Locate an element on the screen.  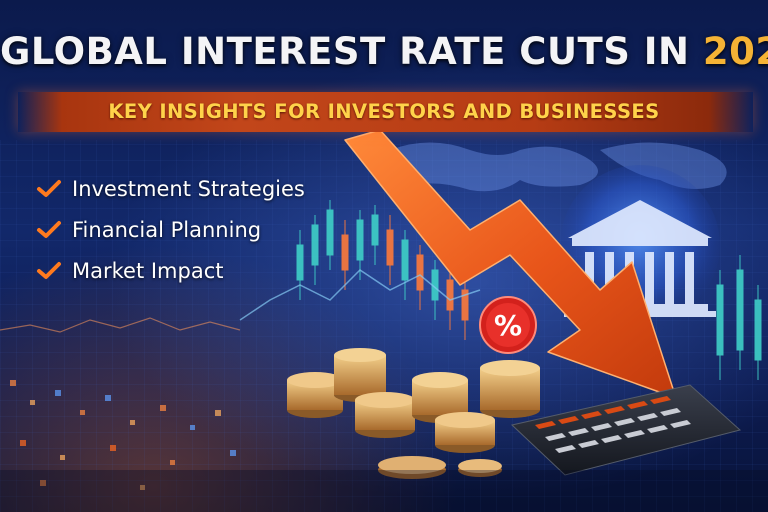
subtitle-ribbon is located at coordinates (385, 112).